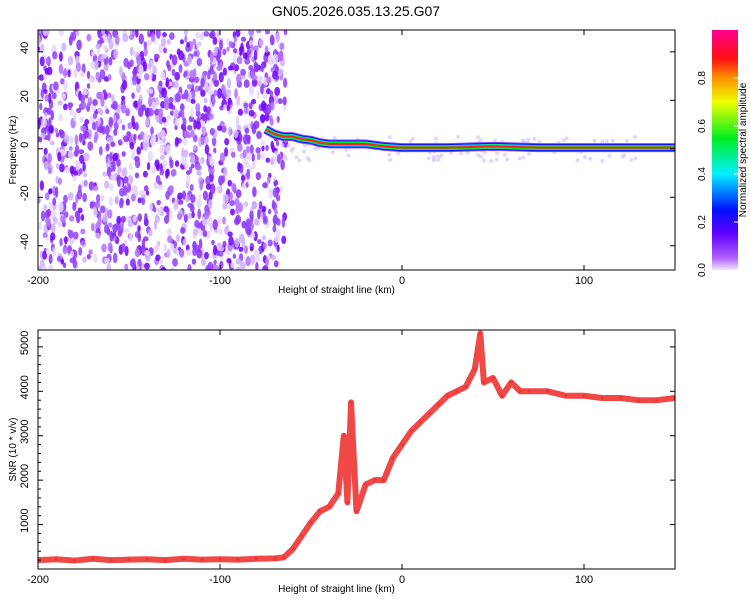  I want to click on x-tick-label: 100, so click(584, 281).